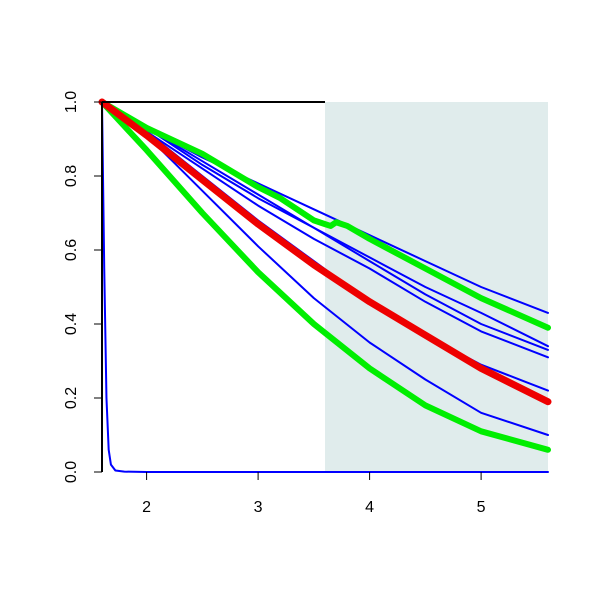  Describe the element at coordinates (146, 507) in the screenshot. I see `x-tick-label: 2` at that location.